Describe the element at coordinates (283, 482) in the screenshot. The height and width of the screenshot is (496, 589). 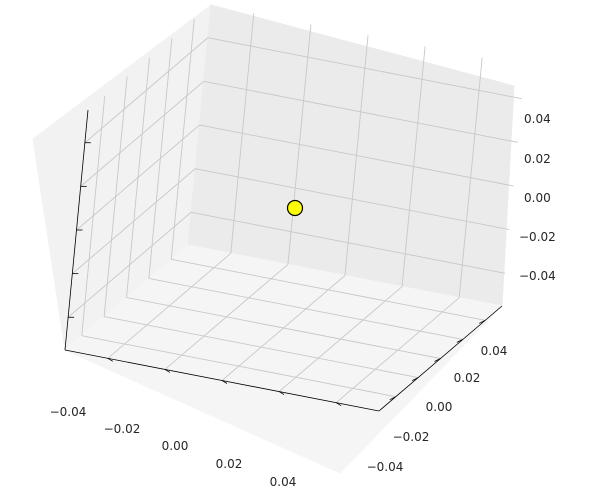
I see `x-tick-label: 0.04` at that location.